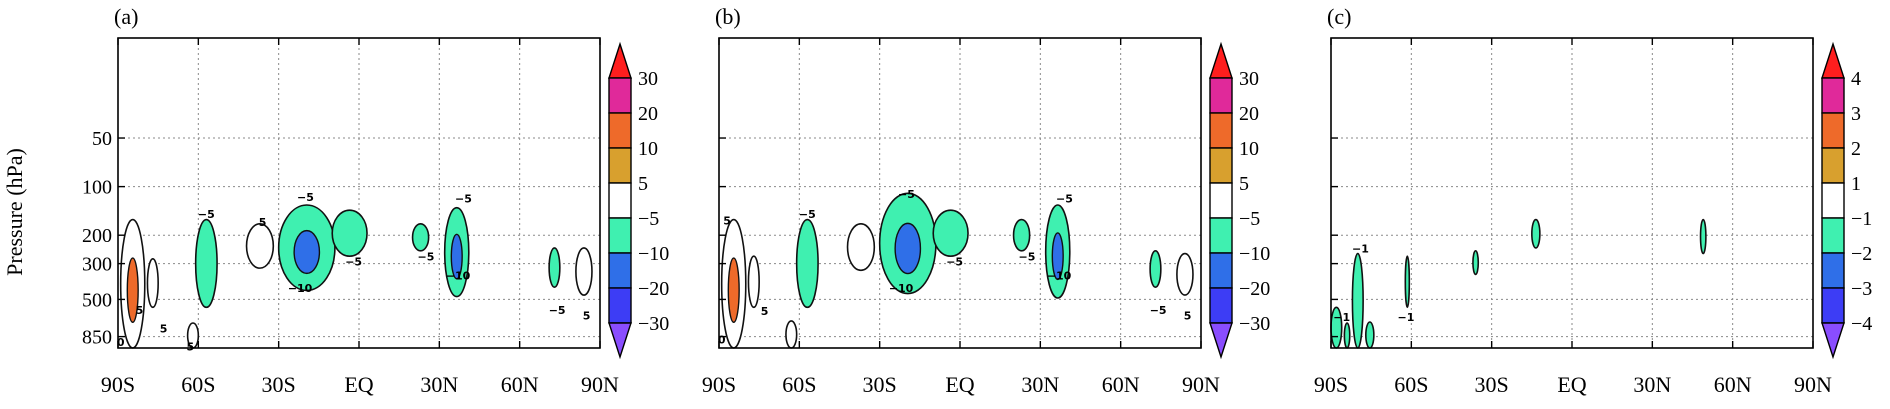 The width and height of the screenshot is (1890, 409). Describe the element at coordinates (1861, 289) in the screenshot. I see `colorbar-tick-label: −3` at that location.